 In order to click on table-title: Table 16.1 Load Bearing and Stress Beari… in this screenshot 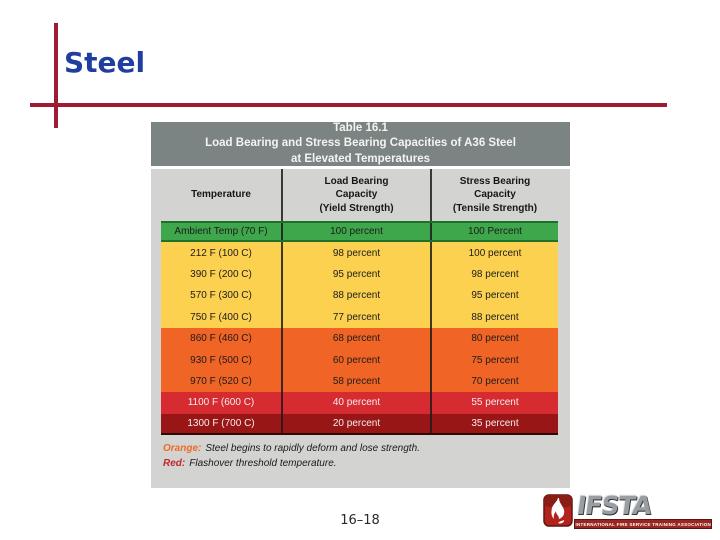, I will do `click(360, 145)`.